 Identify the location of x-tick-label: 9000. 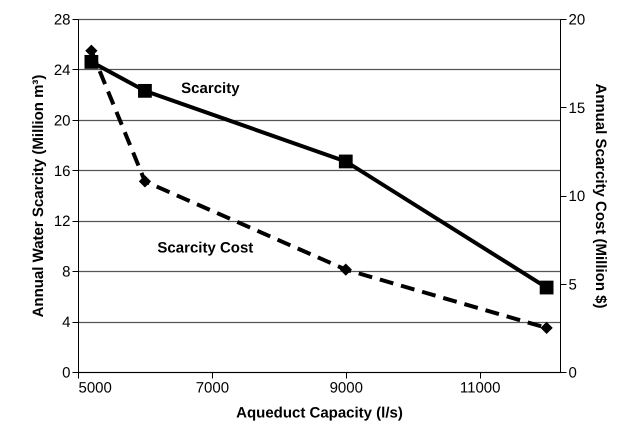
(346, 388).